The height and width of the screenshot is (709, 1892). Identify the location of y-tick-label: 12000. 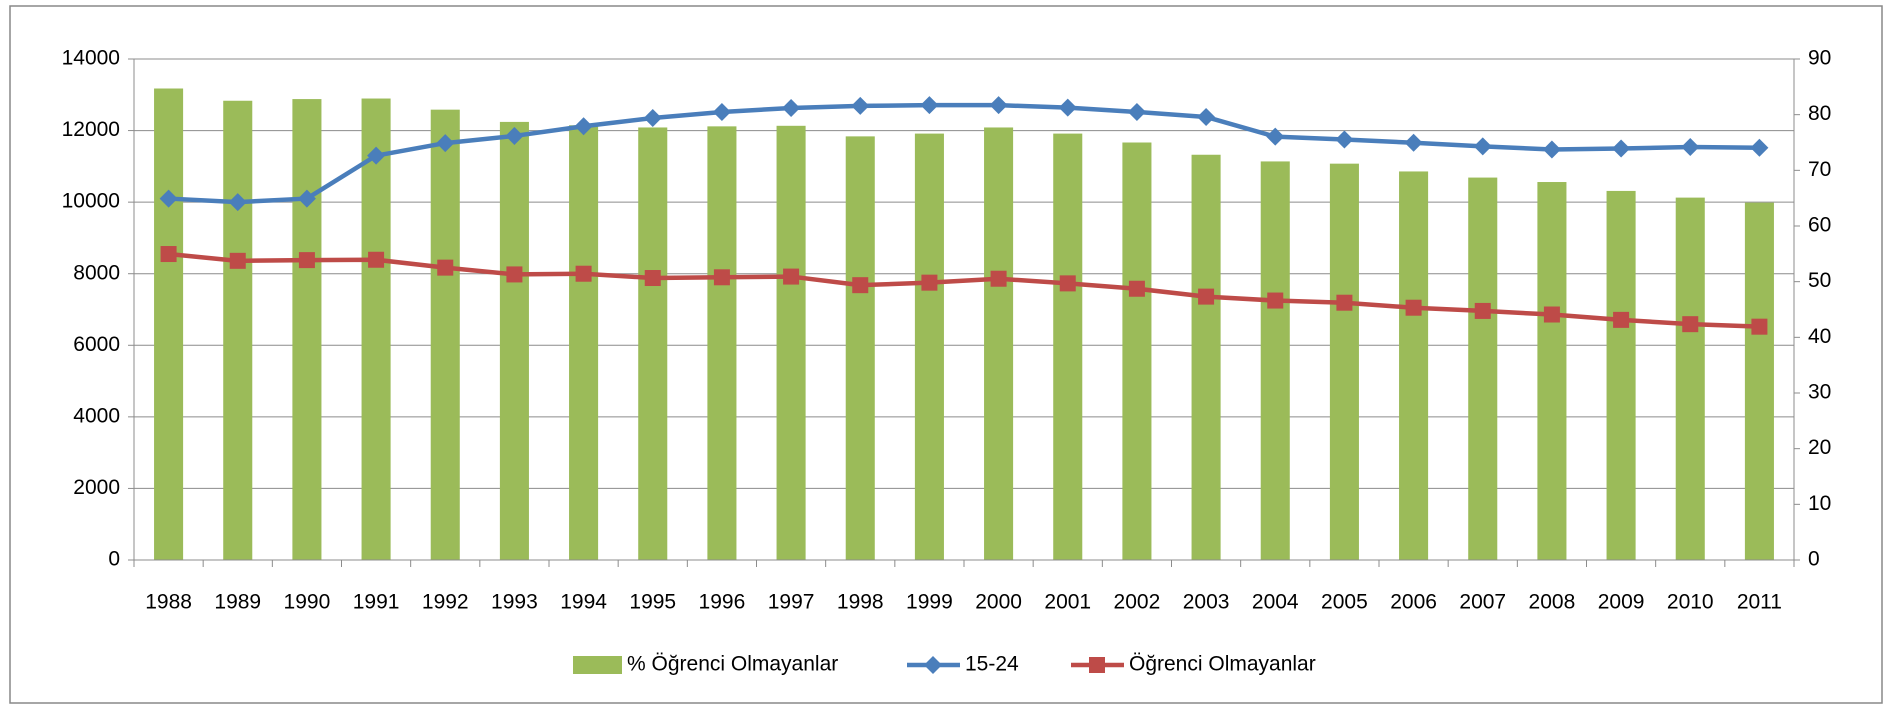
(91, 129).